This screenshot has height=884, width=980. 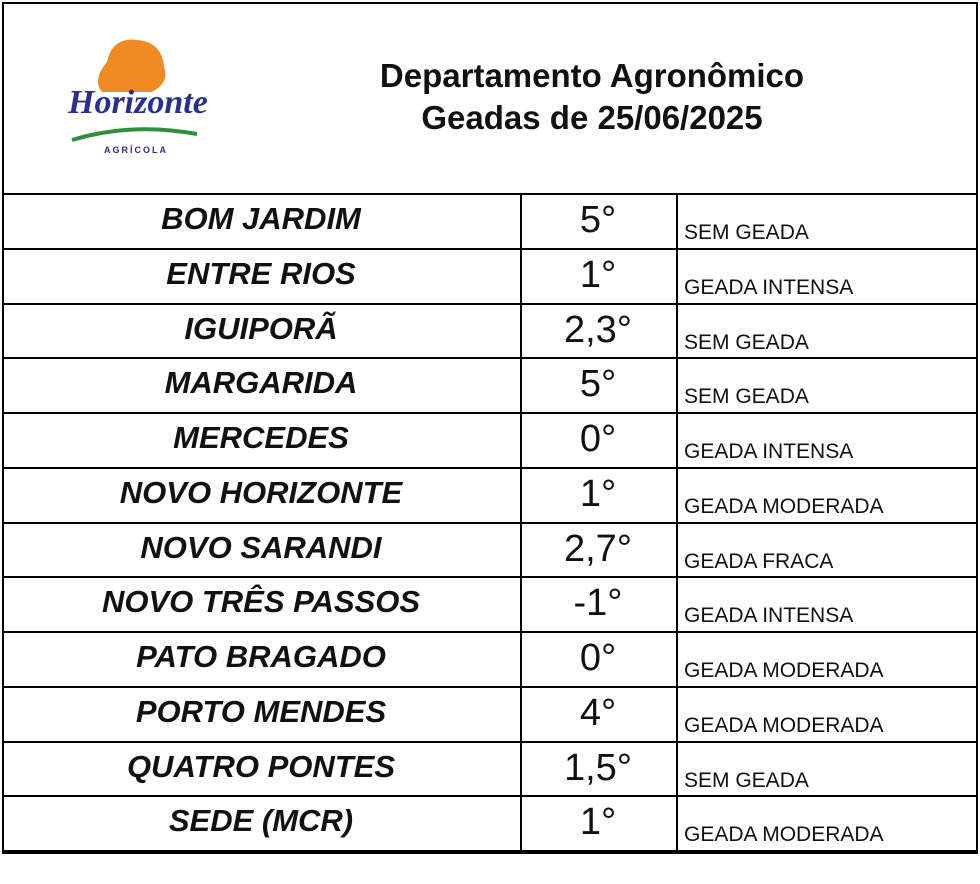 What do you see at coordinates (262, 441) in the screenshot?
I see `city: MERCEDES` at bounding box center [262, 441].